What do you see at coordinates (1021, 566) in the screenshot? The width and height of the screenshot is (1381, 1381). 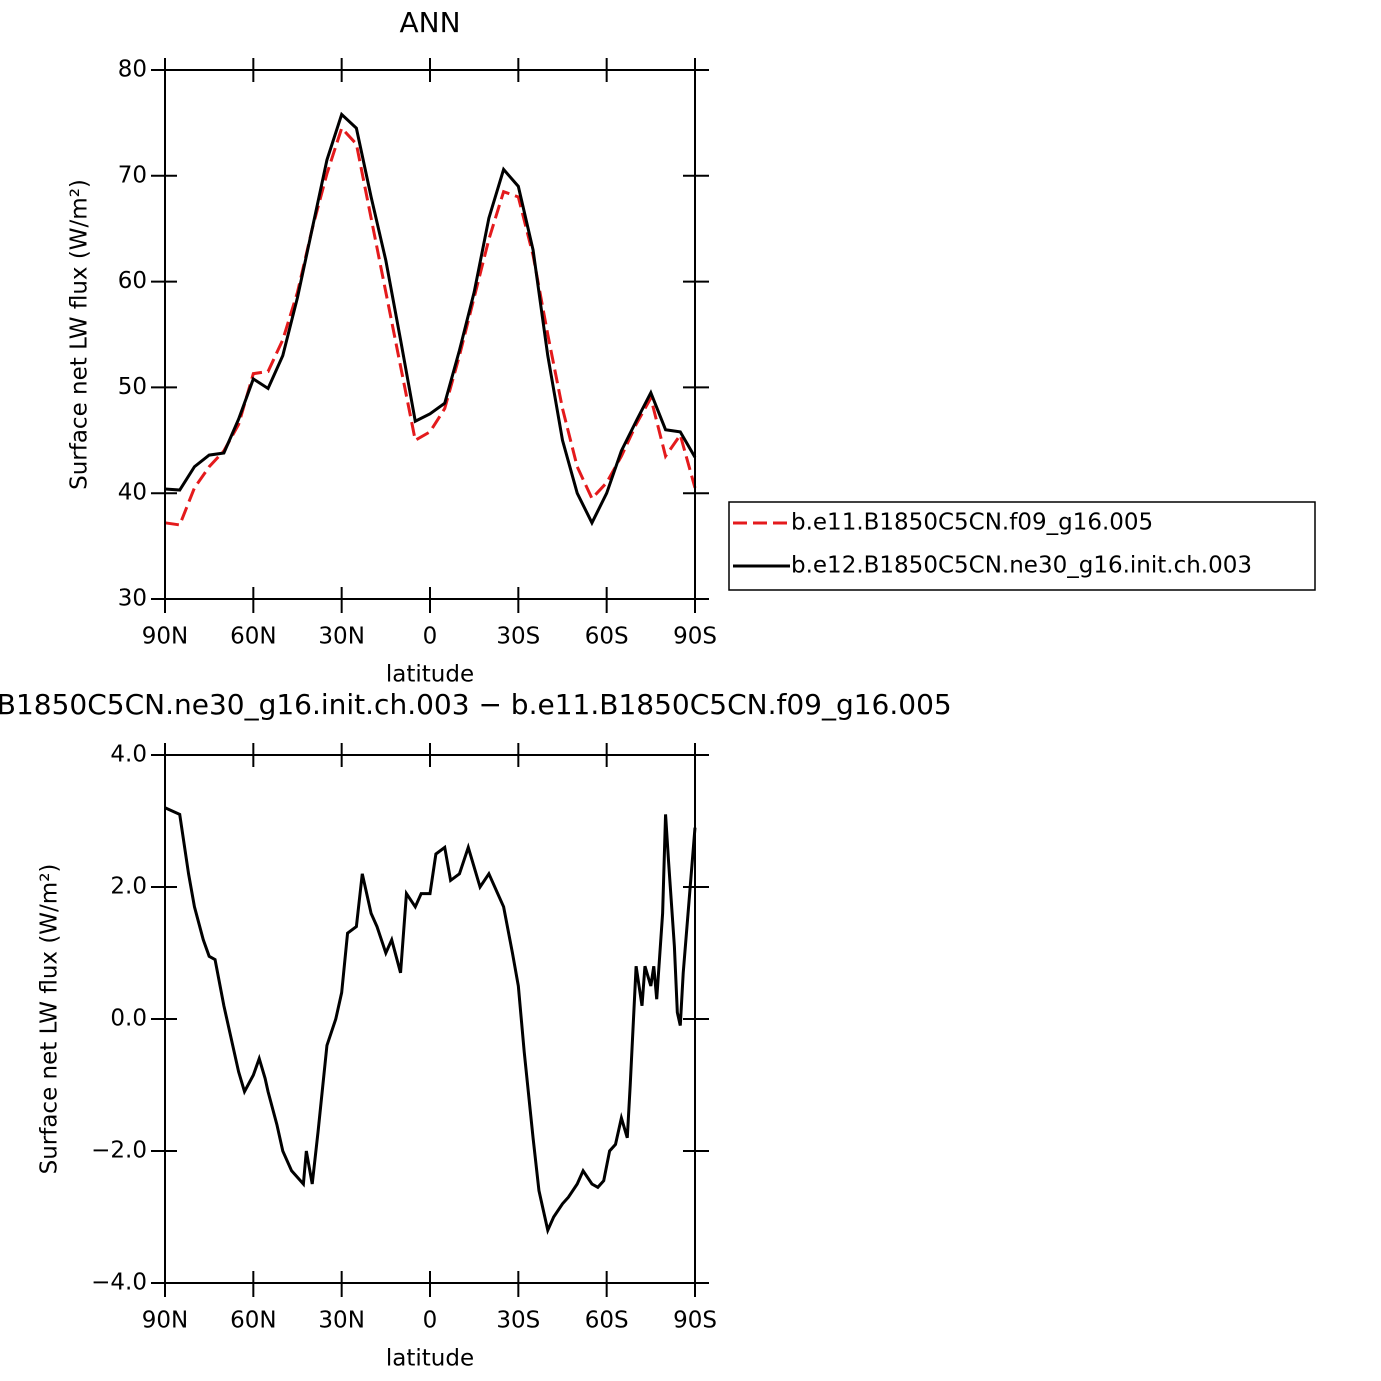 I see `legend-label: b.e12.B1850C5CN.ne30_g16.init.ch.003` at bounding box center [1021, 566].